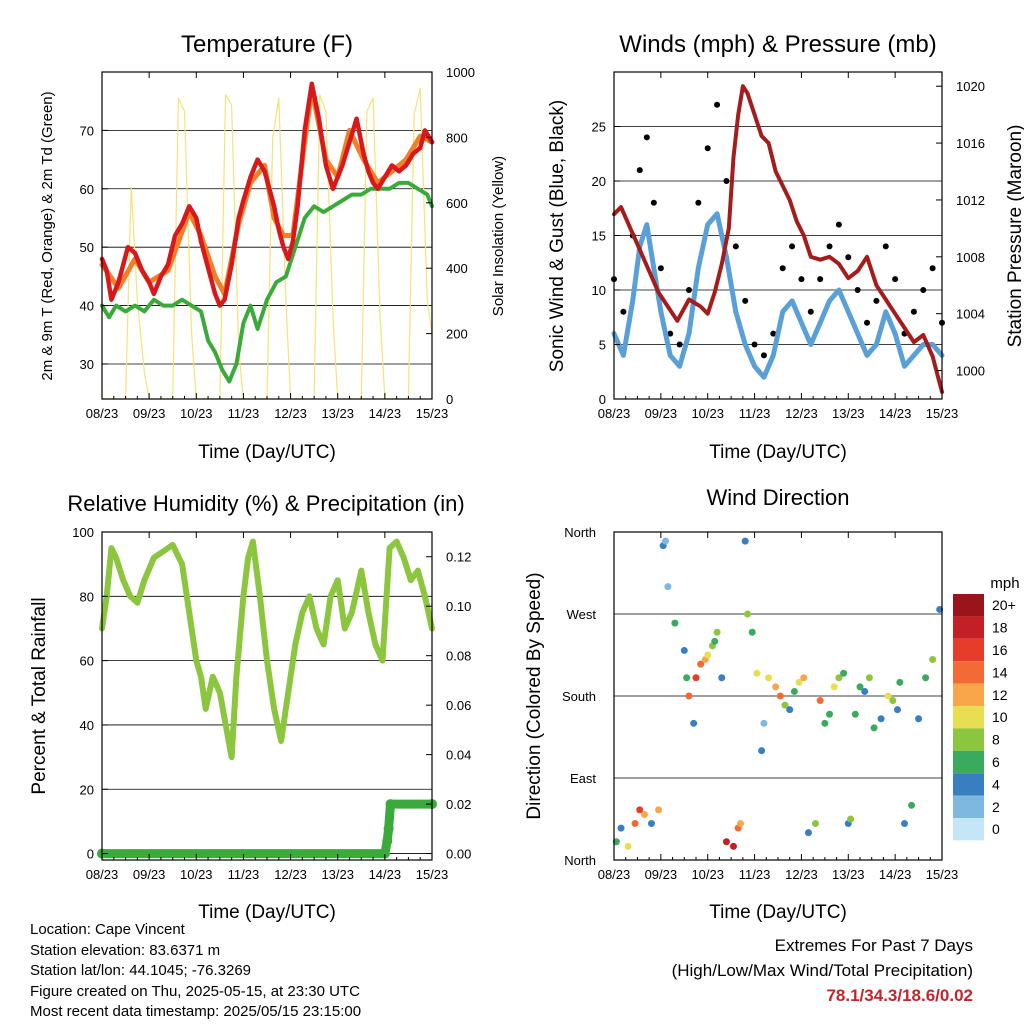 The width and height of the screenshot is (1024, 1024). What do you see at coordinates (458, 755) in the screenshot?
I see `y-right-tick-label: 0.04` at bounding box center [458, 755].